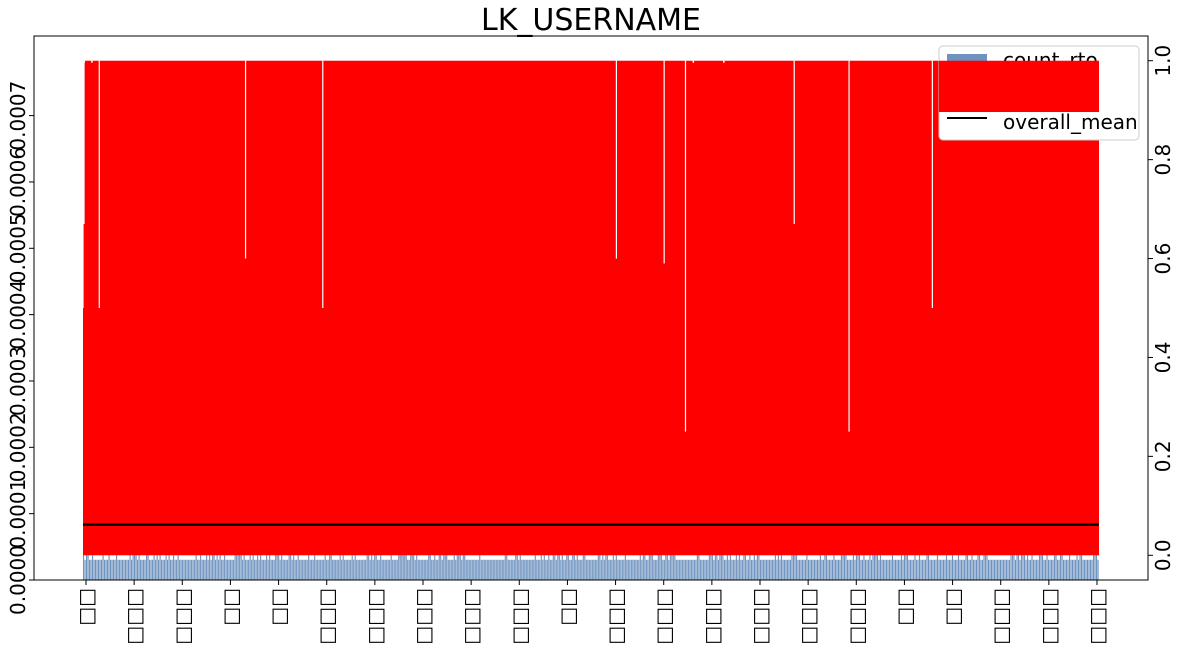 Image resolution: width=1182 pixels, height=654 pixels. I want to click on y-left-tick-label: 0.0007, so click(18, 116).